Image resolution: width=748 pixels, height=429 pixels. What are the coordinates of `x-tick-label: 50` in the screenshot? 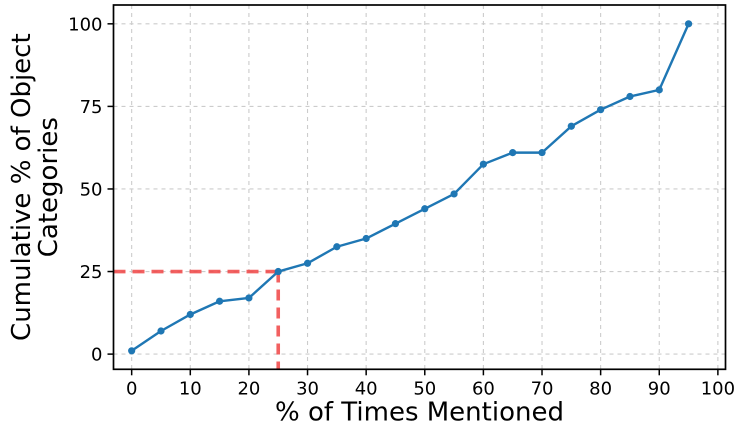 It's located at (424, 388).